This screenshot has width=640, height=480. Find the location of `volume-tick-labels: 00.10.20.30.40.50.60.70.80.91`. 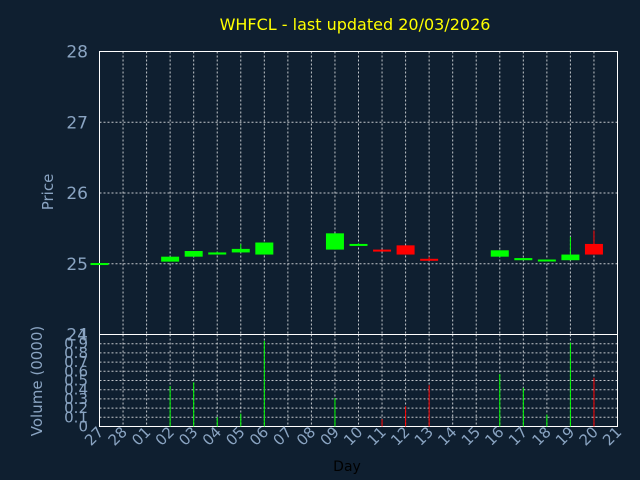

volume-tick-labels: 00.10.20.30.40.50.60.70.80.91 is located at coordinates (76, 381).